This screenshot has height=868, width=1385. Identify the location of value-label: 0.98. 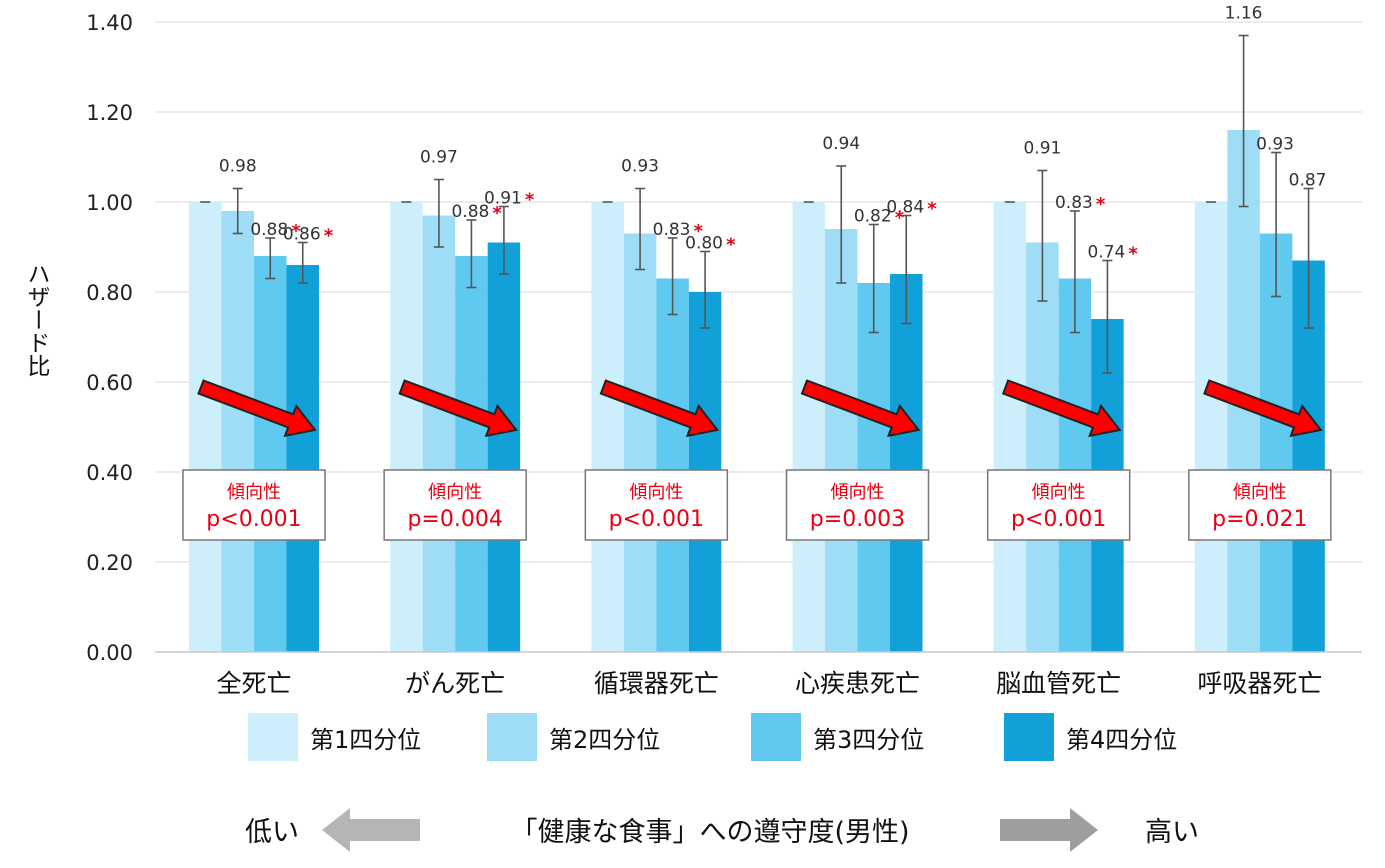
(238, 167).